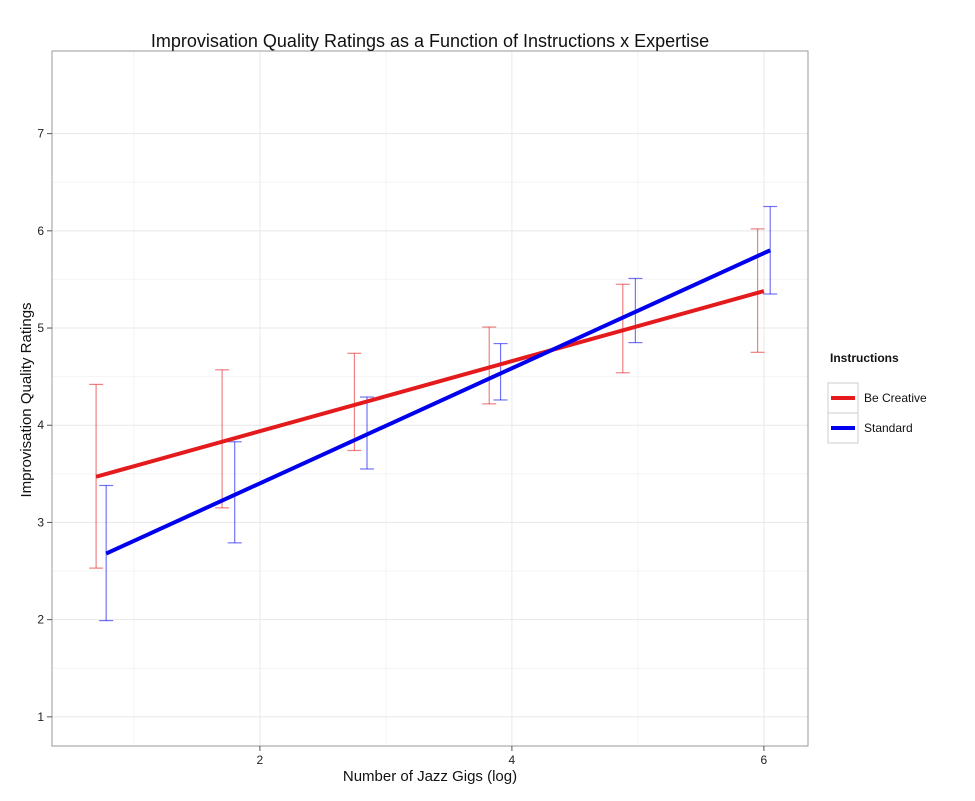  What do you see at coordinates (40, 717) in the screenshot?
I see `y-tick-label: 1` at bounding box center [40, 717].